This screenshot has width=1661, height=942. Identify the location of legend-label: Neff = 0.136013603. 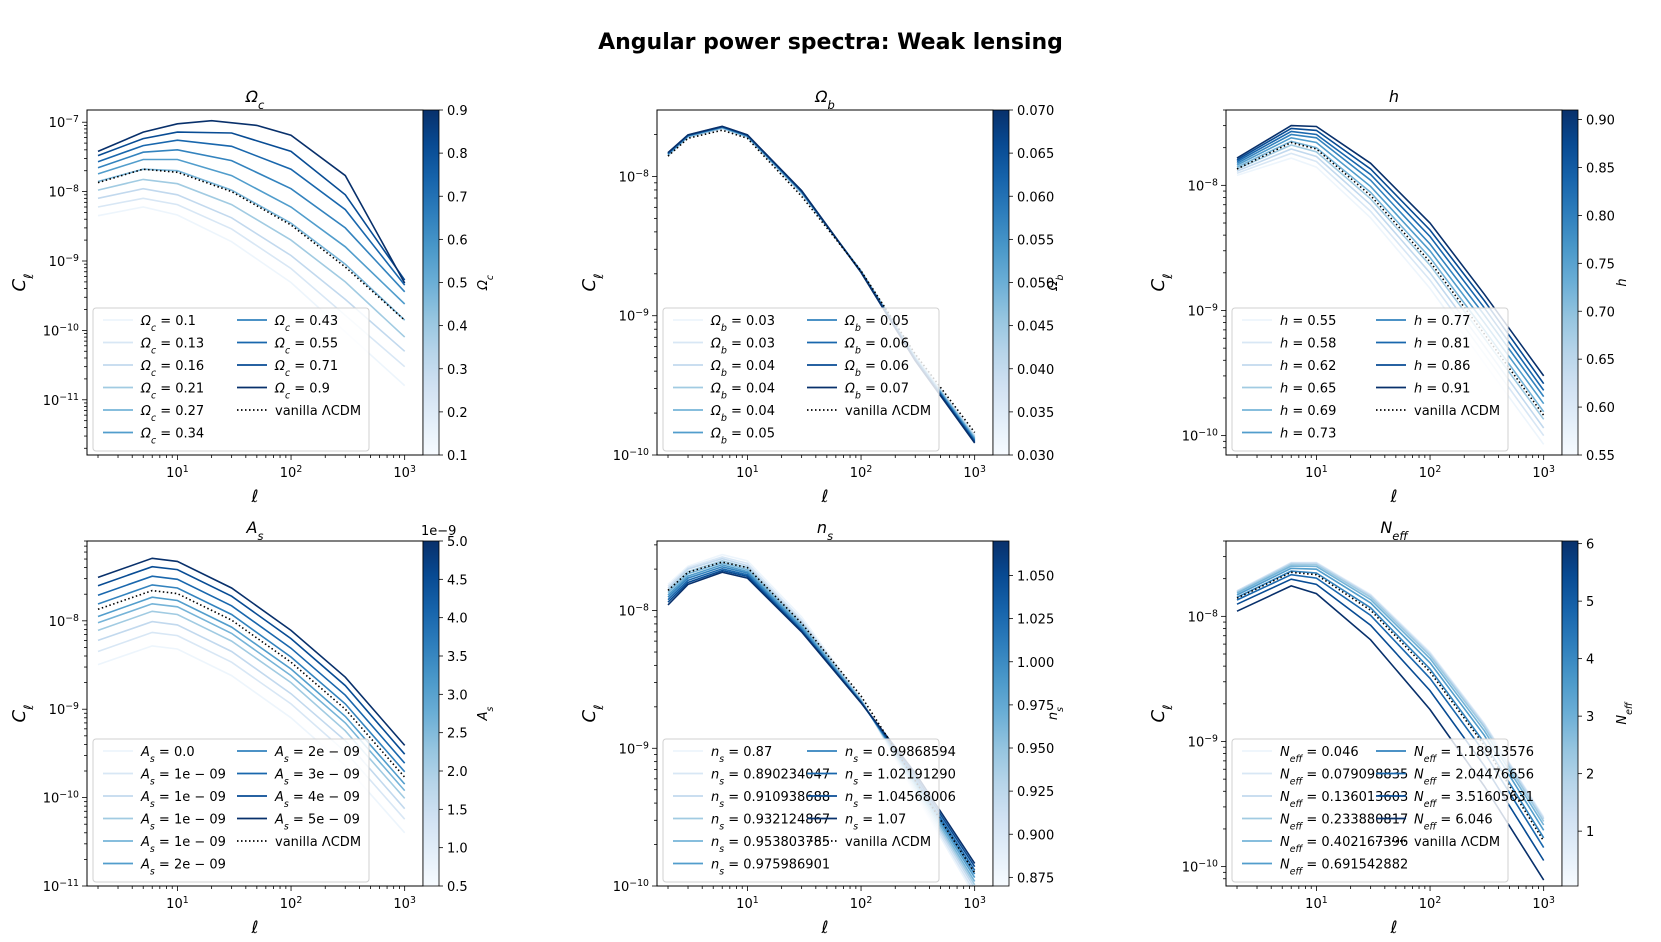
(1344, 800).